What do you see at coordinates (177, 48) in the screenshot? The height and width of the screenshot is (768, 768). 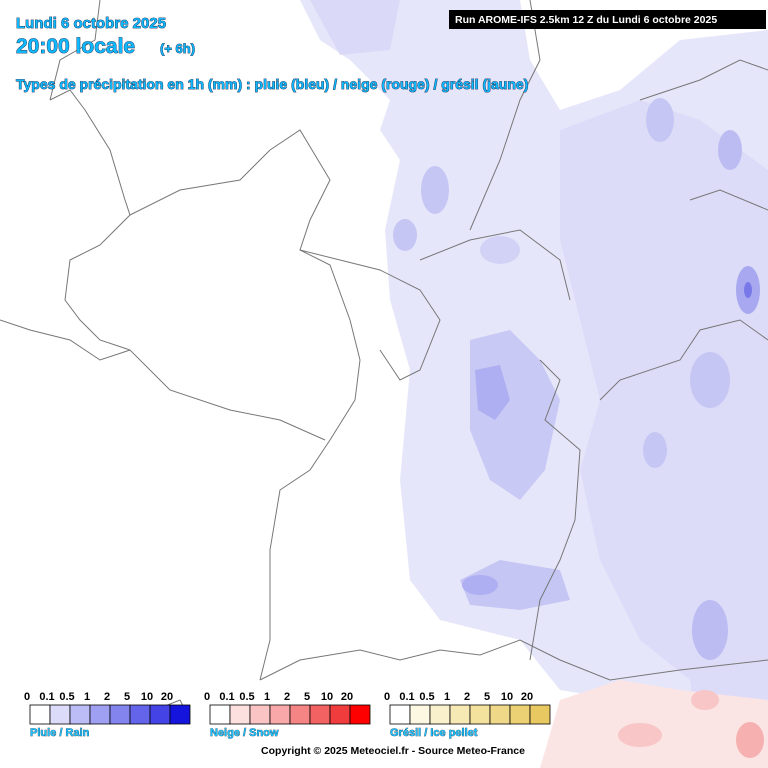 I see `lead-time: (+ 6h)` at bounding box center [177, 48].